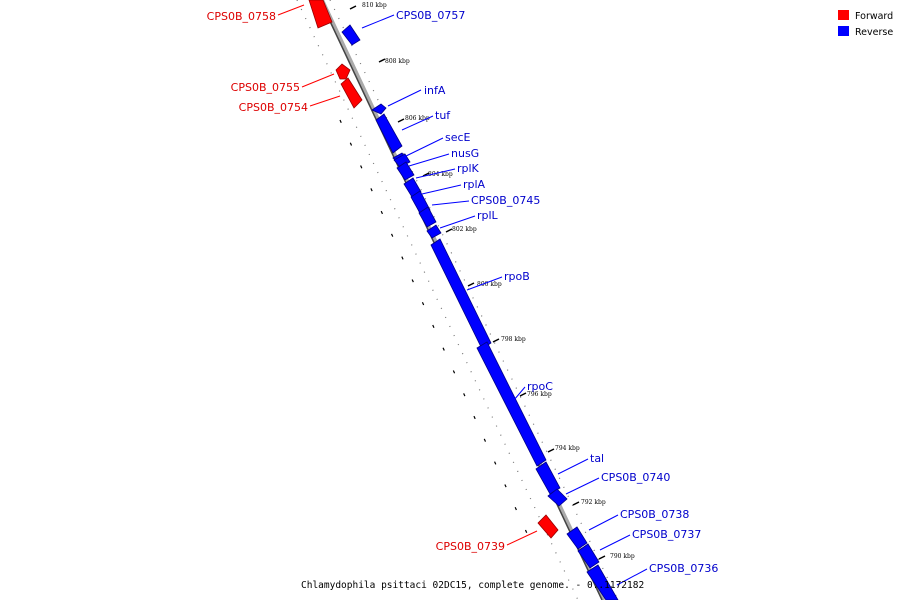  Describe the element at coordinates (474, 184) in the screenshot. I see `gene-label: rplA` at that location.